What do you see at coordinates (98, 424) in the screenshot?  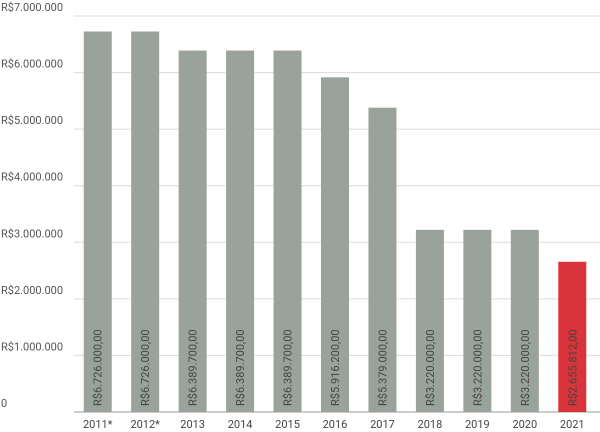 I see `x-tick-label: 2011*` at bounding box center [98, 424].